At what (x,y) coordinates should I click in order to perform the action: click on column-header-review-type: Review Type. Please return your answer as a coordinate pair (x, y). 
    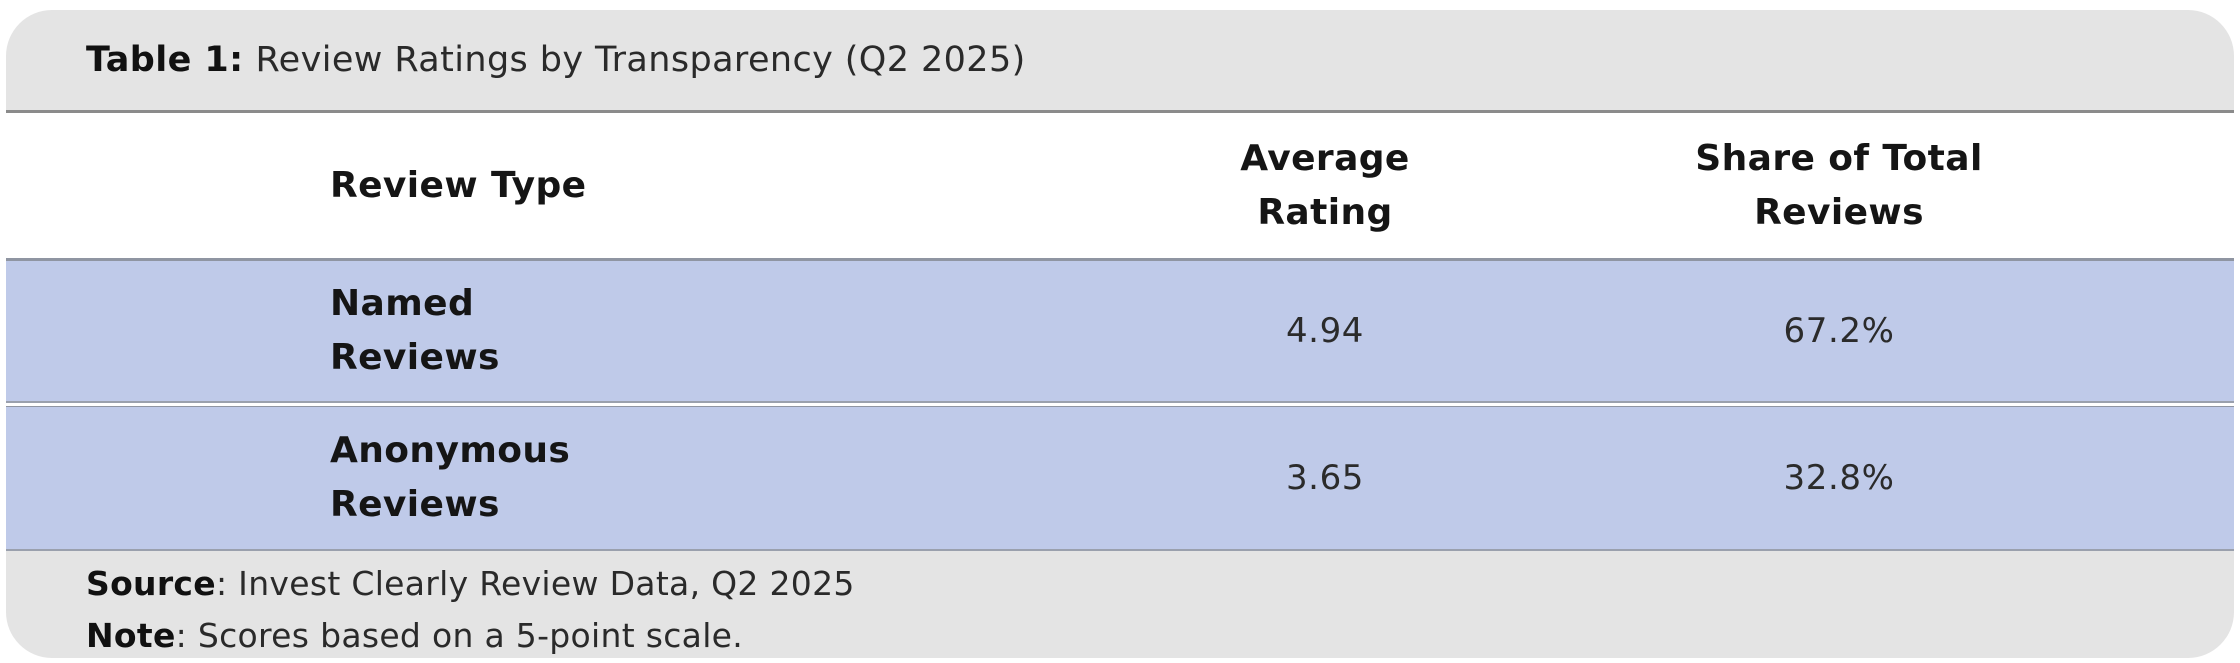
    Looking at the image, I should click on (458, 185).